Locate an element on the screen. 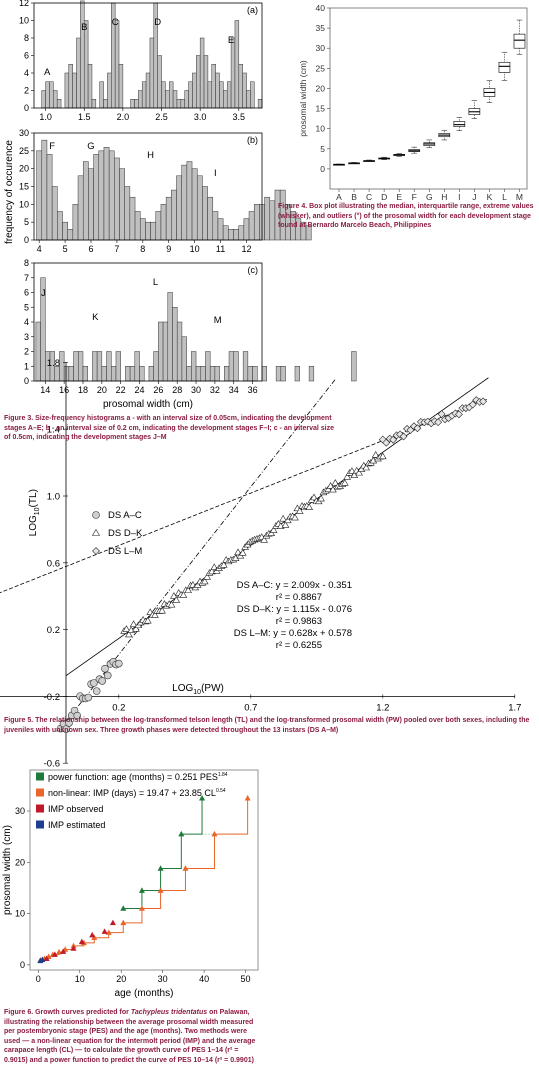 The image size is (539, 1089). y-tick-label: 0 is located at coordinates (322, 169).